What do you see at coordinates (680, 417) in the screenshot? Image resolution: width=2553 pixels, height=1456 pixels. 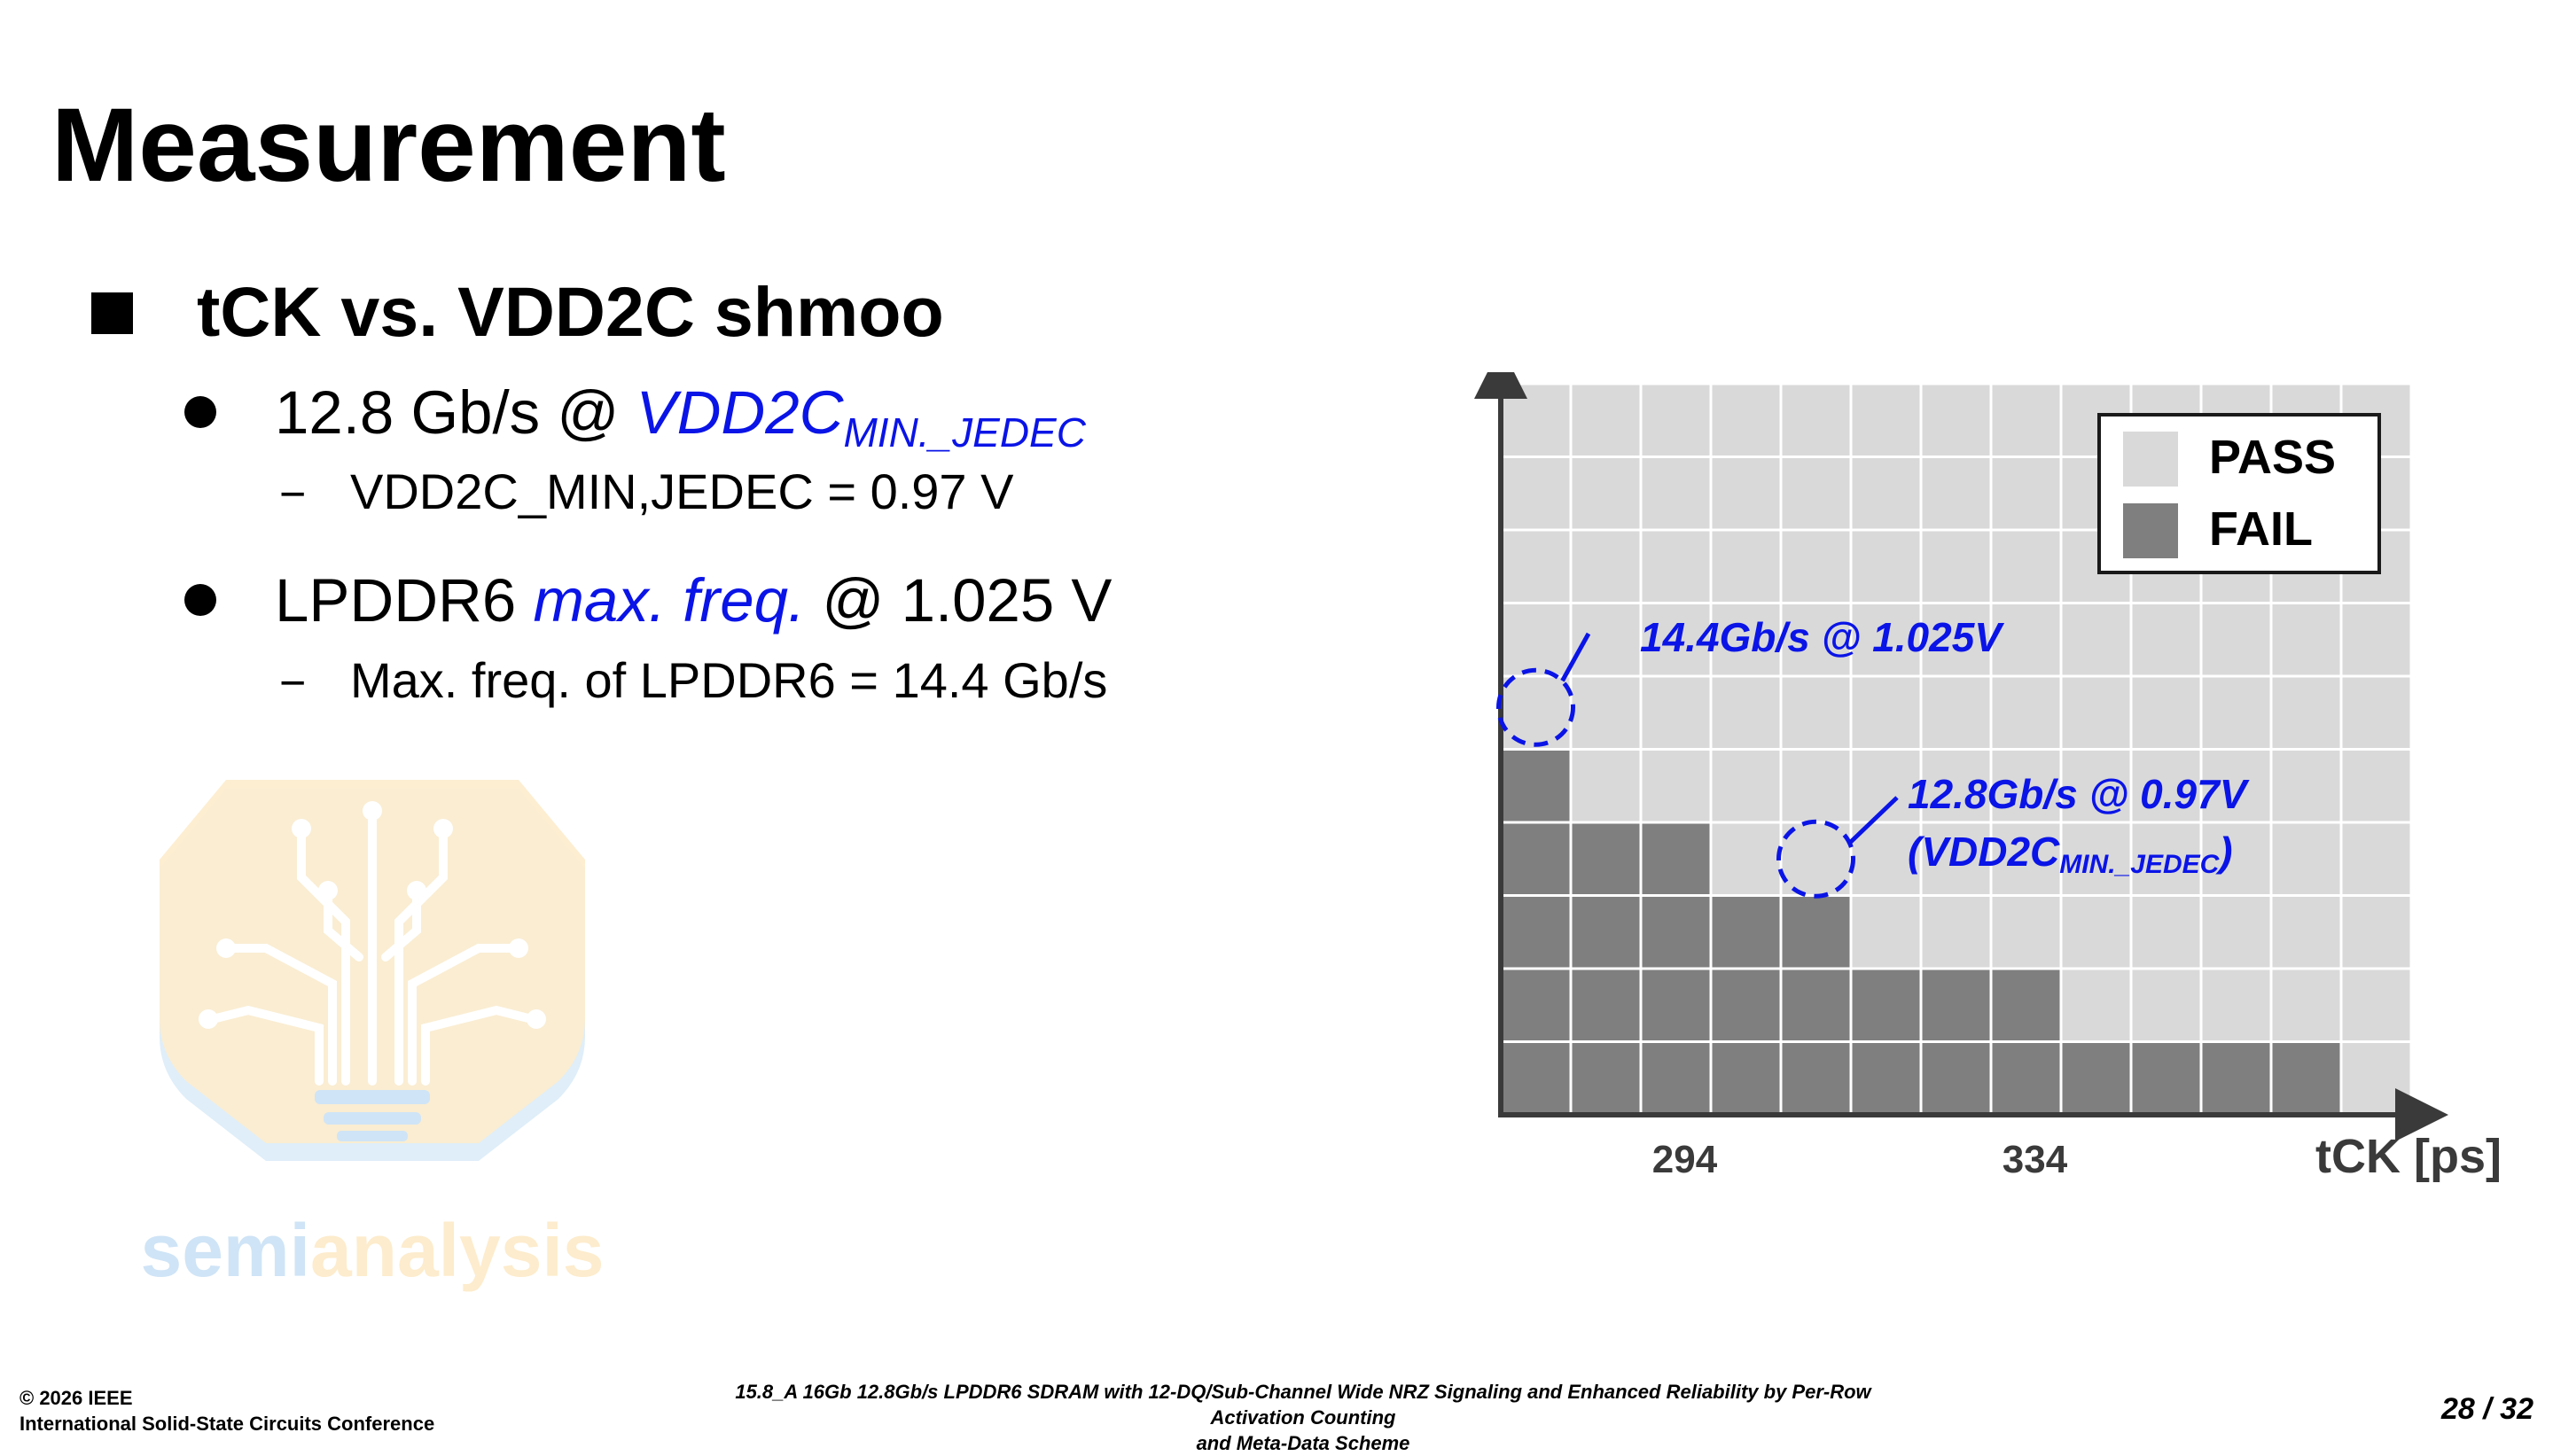 I see `bullet-1: 12.8 Gb/s @ VDD2CMIN._JEDEC` at bounding box center [680, 417].